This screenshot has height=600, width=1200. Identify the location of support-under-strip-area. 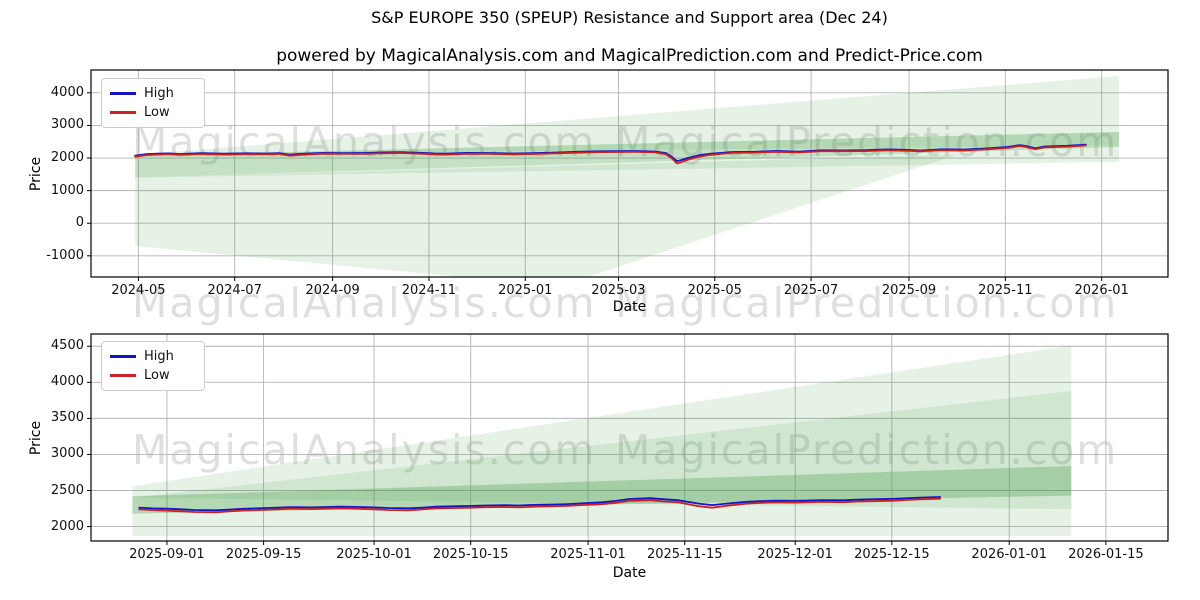
(627, 162).